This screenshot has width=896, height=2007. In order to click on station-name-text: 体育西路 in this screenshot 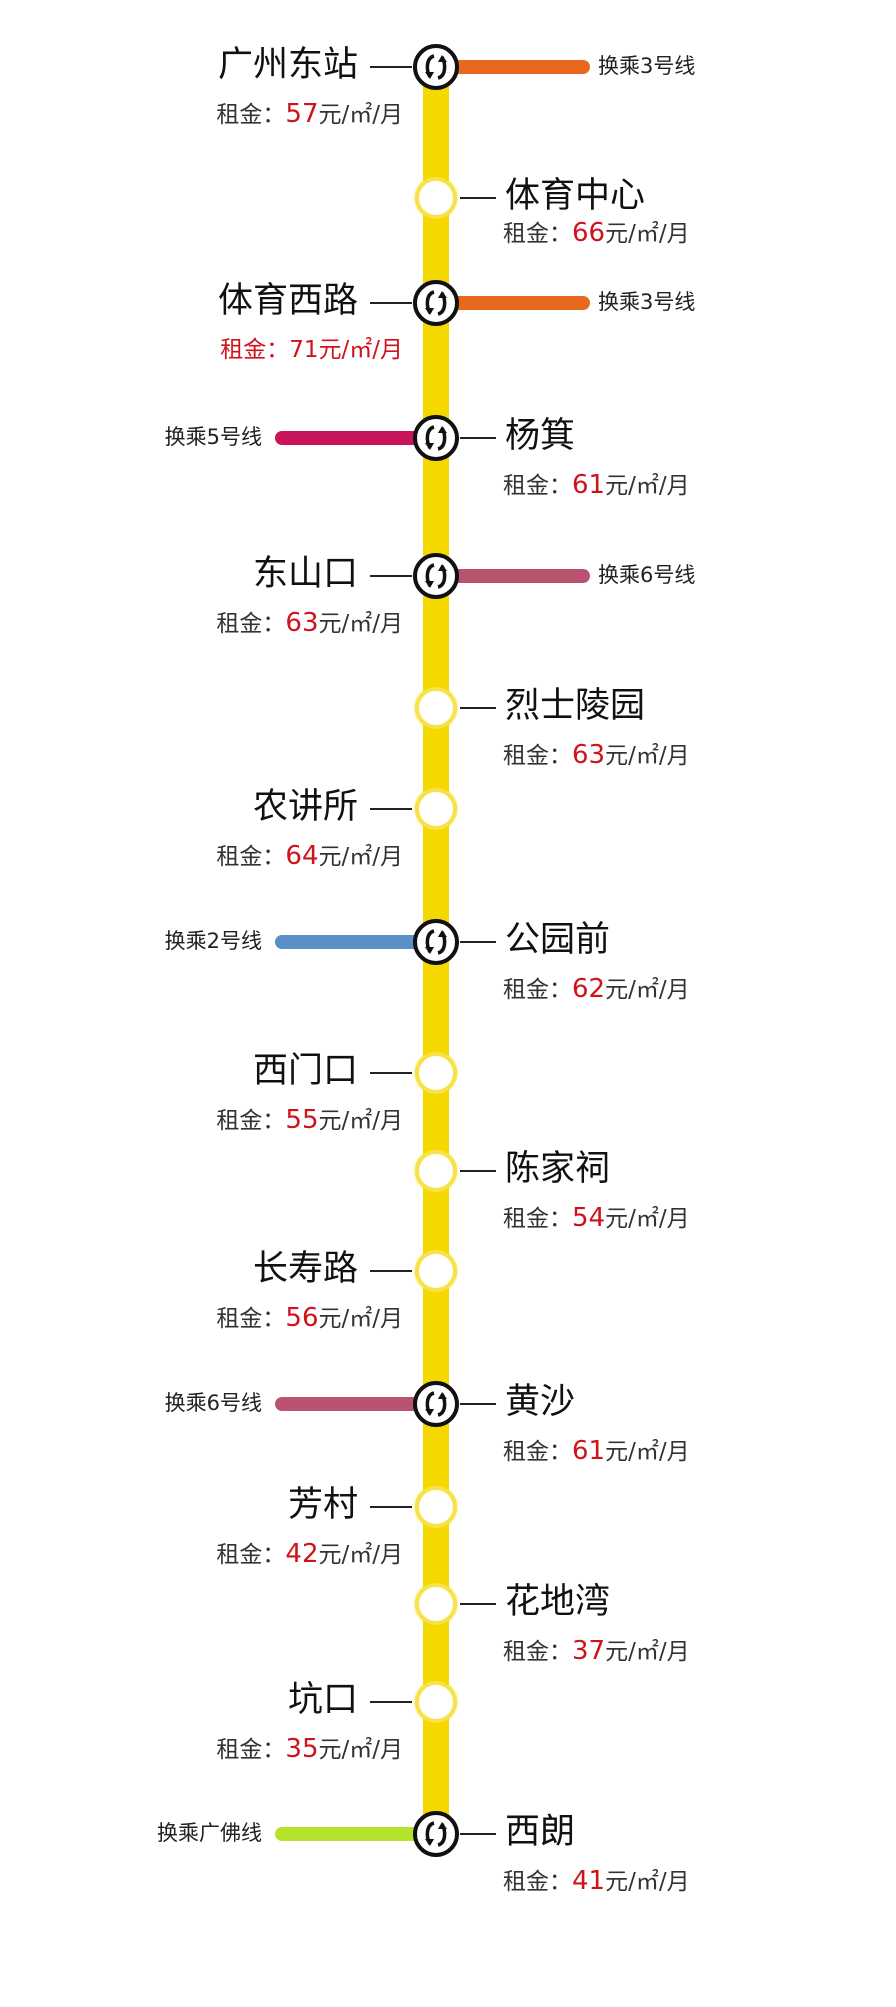, I will do `click(287, 301)`.